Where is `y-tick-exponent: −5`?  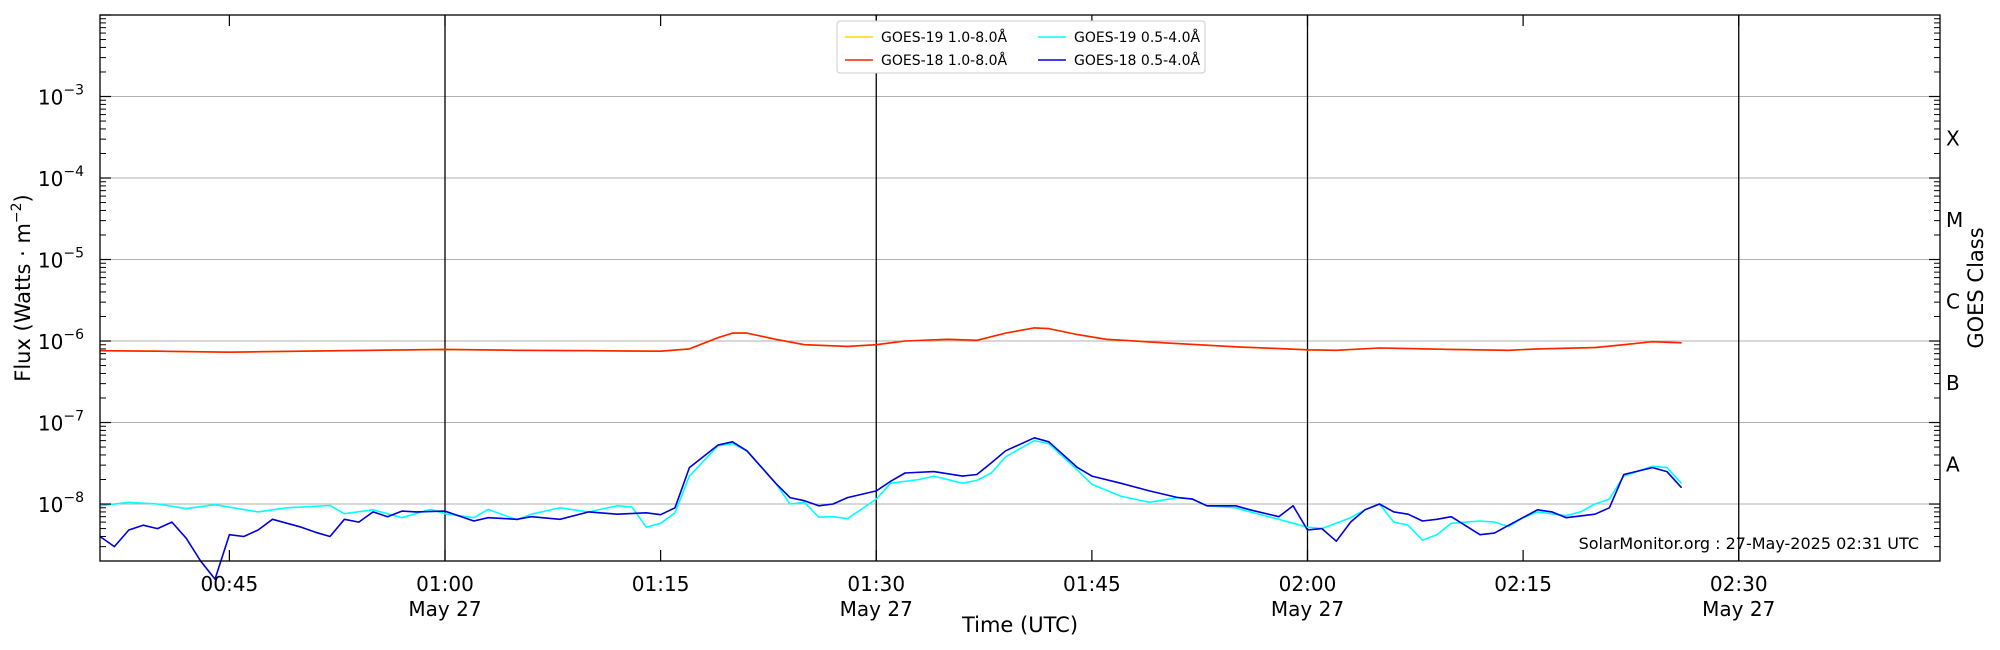
y-tick-exponent: −5 is located at coordinates (73, 254).